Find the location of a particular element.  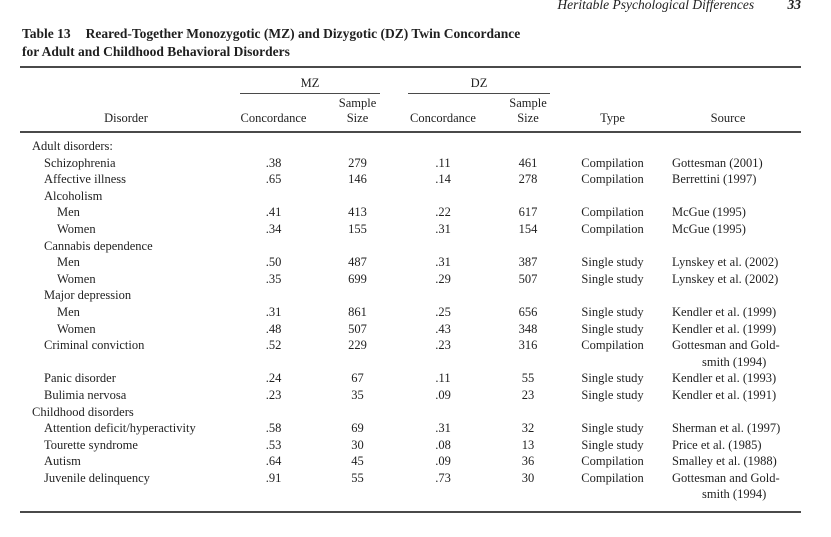

mz-sample-size-cell: 413 is located at coordinates (357, 212).